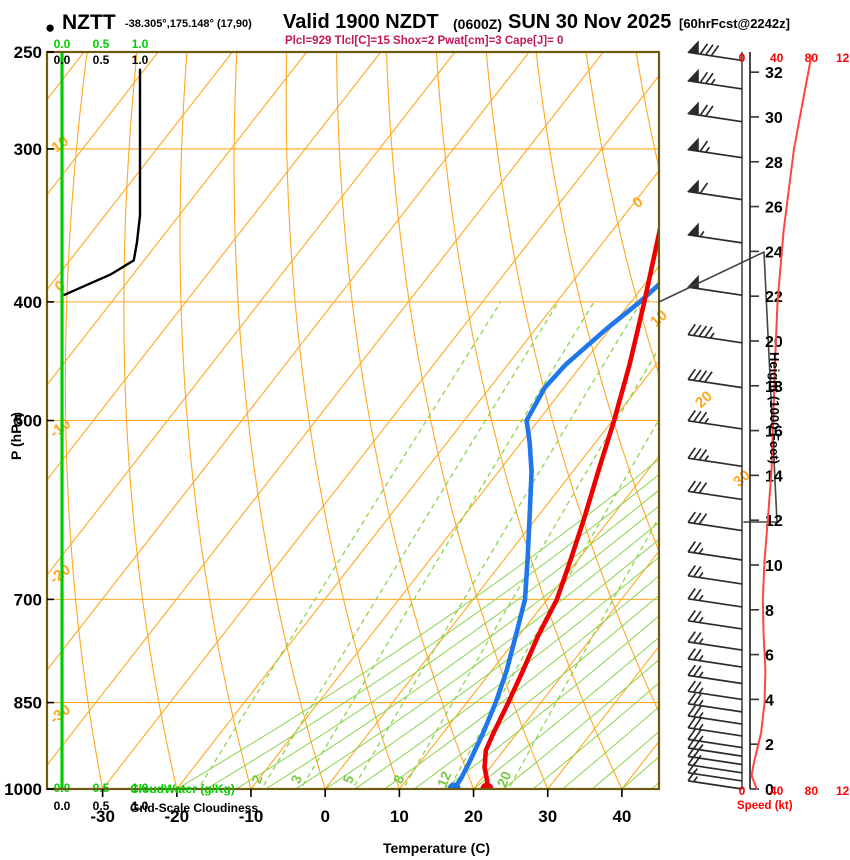  Describe the element at coordinates (769, 700) in the screenshot. I see `height-tick-label: 4` at that location.